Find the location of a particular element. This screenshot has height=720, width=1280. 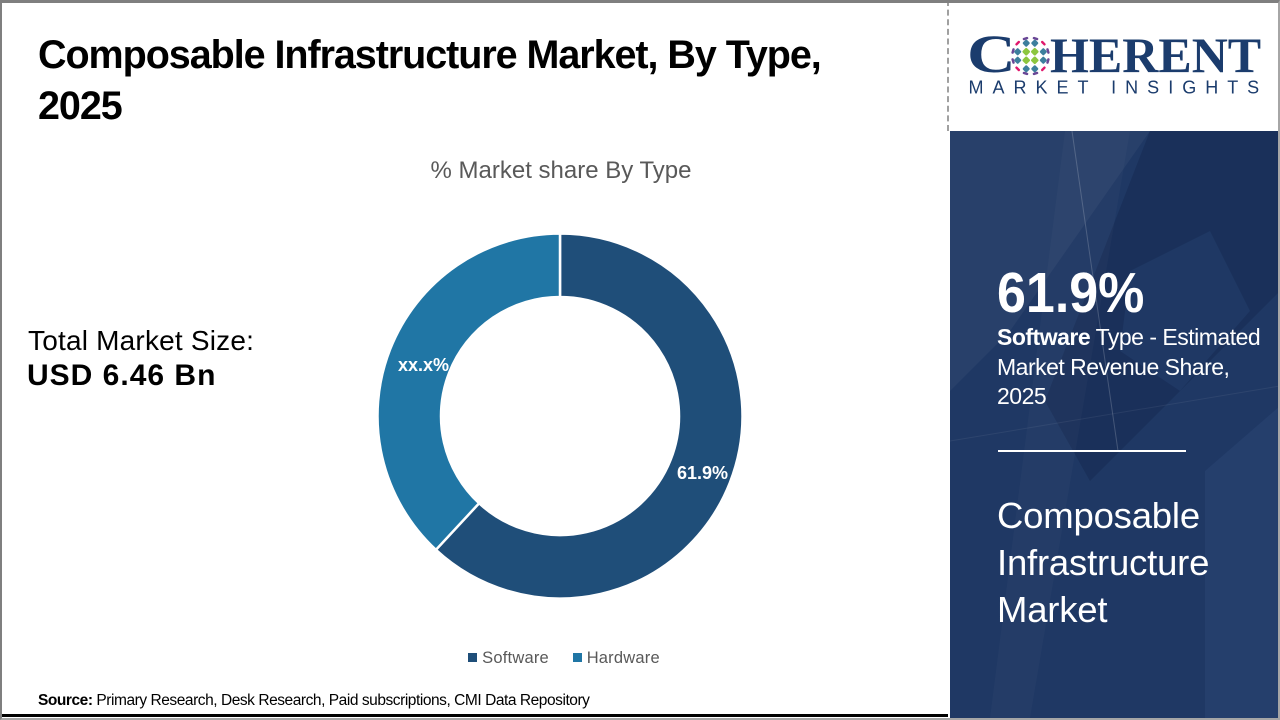

svg-text: MARKET INSIGHTS is located at coordinates (1119, 88).